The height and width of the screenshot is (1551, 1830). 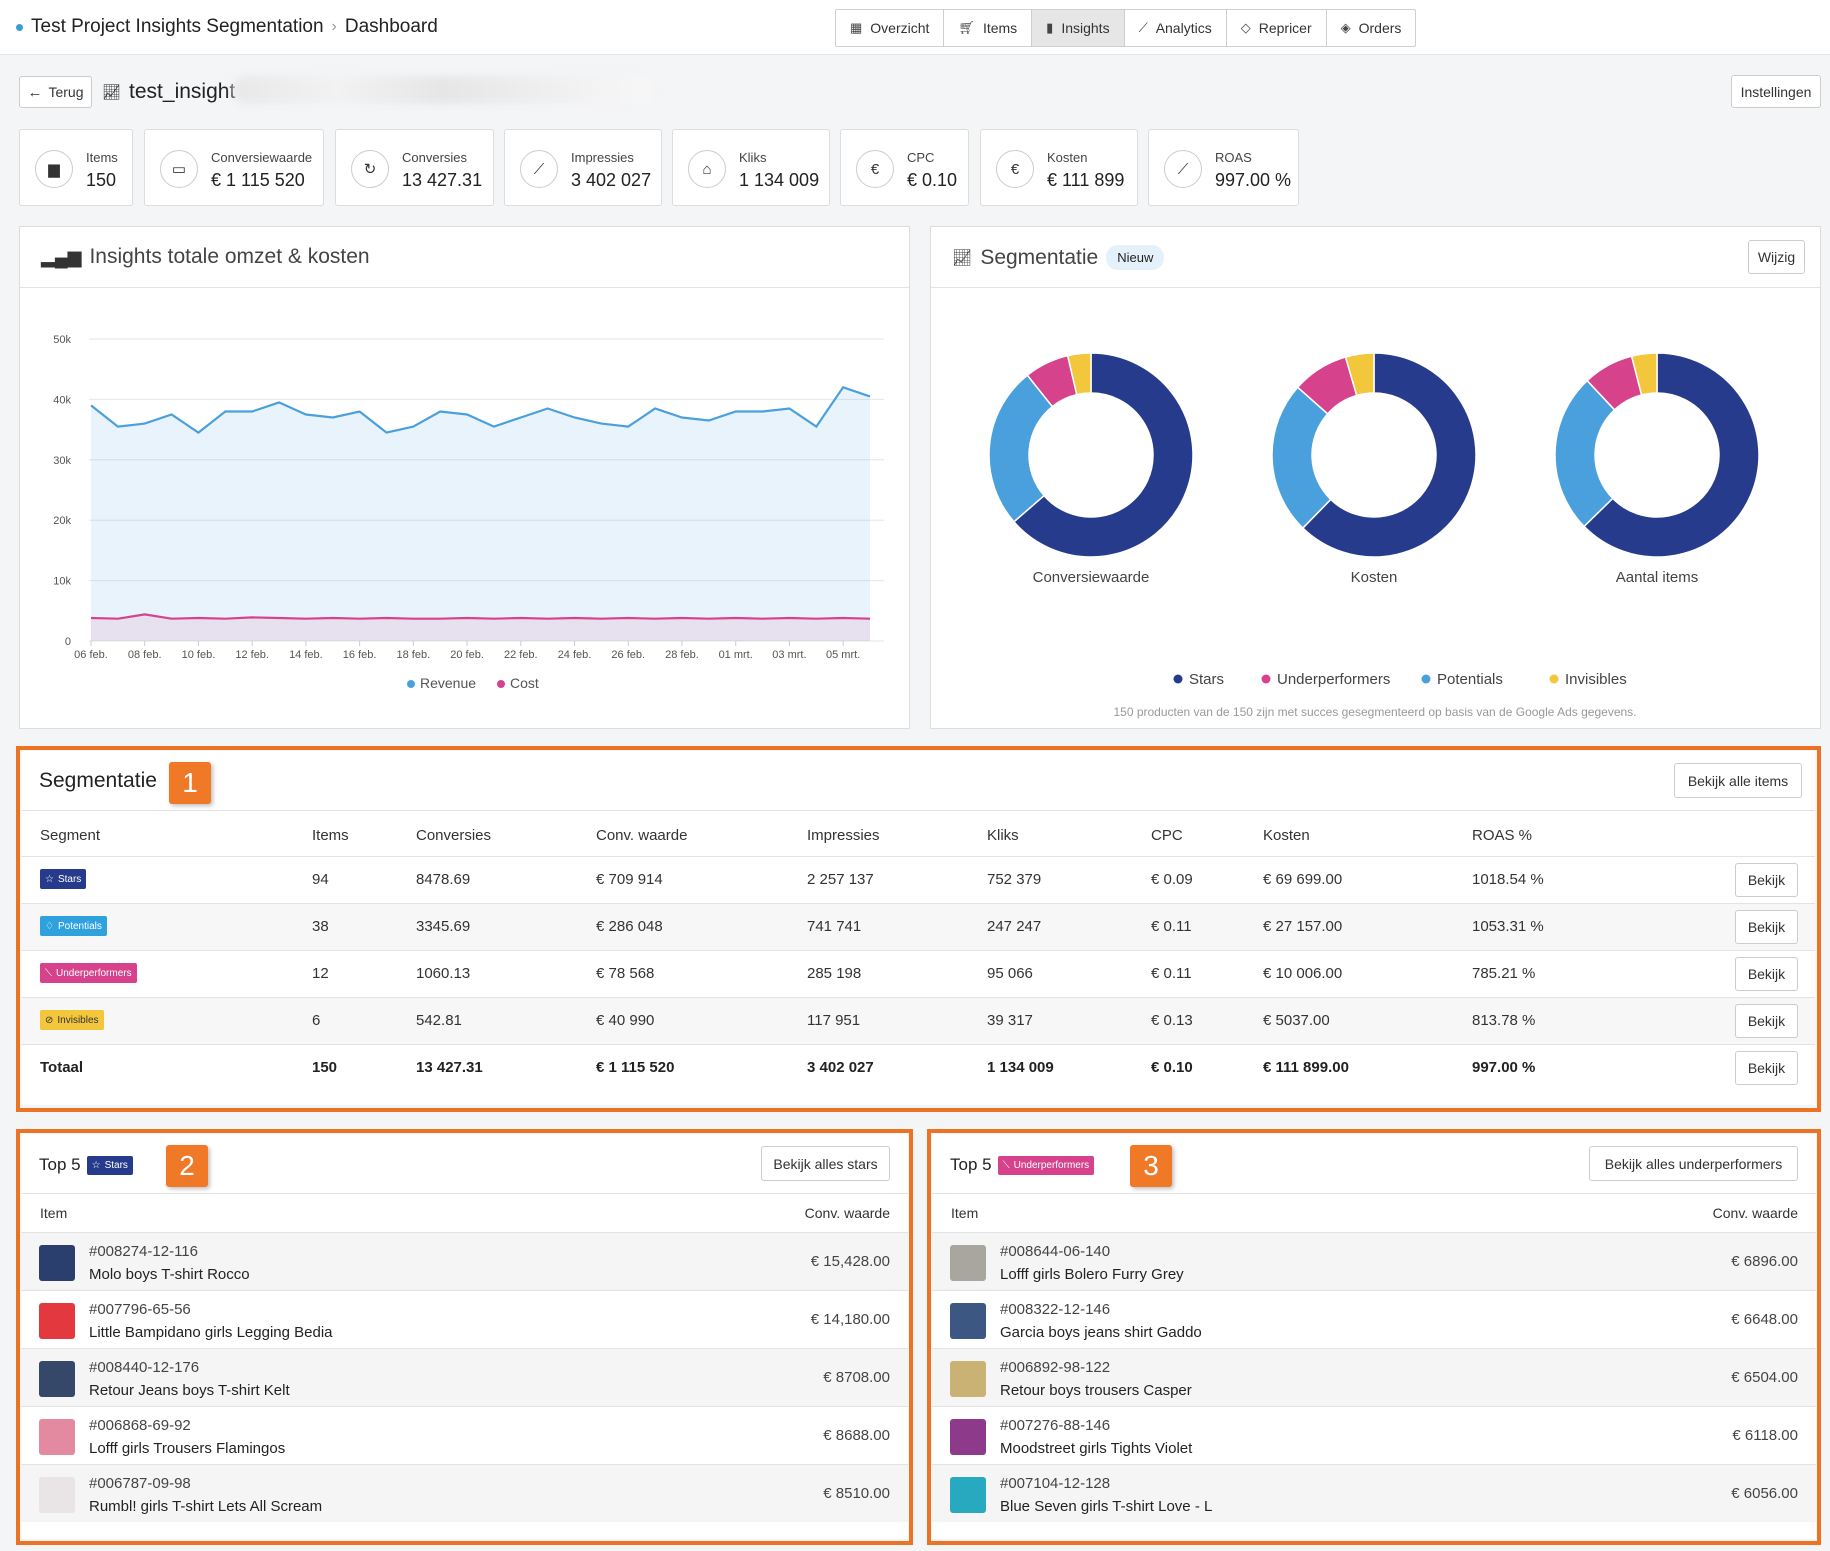 I want to click on settings-button: Instellingen, so click(x=1776, y=91).